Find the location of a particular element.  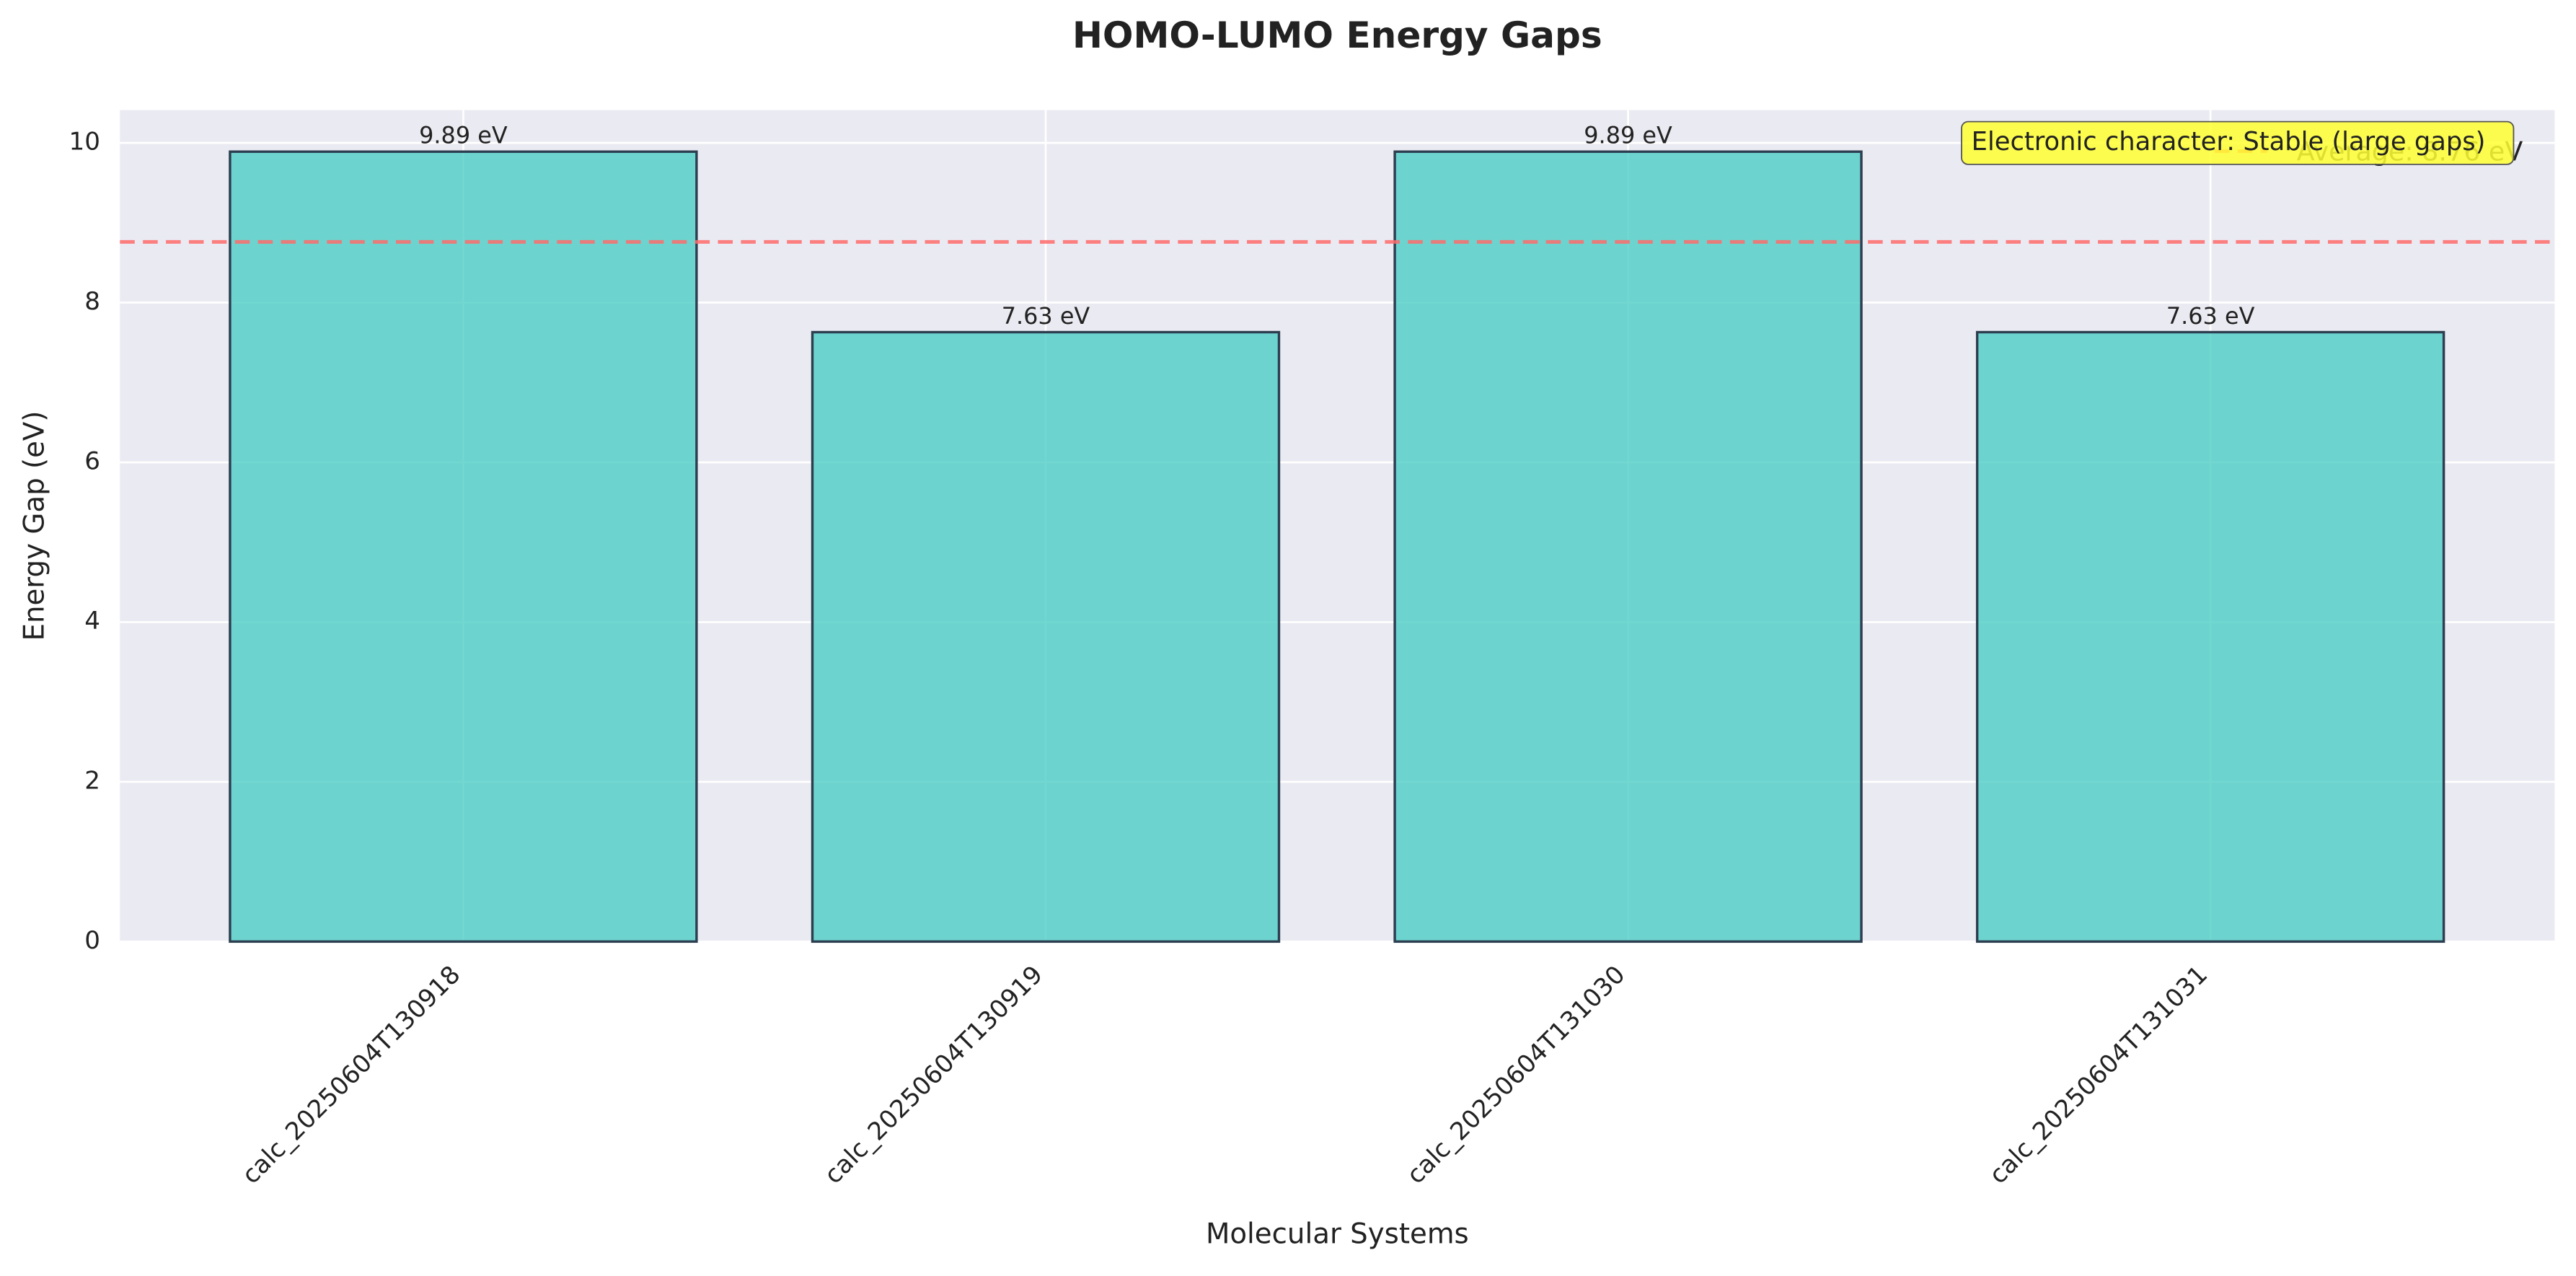

chart-title: HOMO-LUMO Energy Gaps is located at coordinates (1337, 35).